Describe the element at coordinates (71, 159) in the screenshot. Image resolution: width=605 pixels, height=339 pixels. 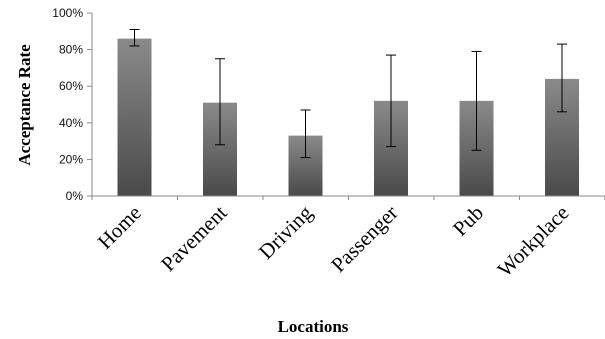
I see `y-tick-label: 20%` at that location.